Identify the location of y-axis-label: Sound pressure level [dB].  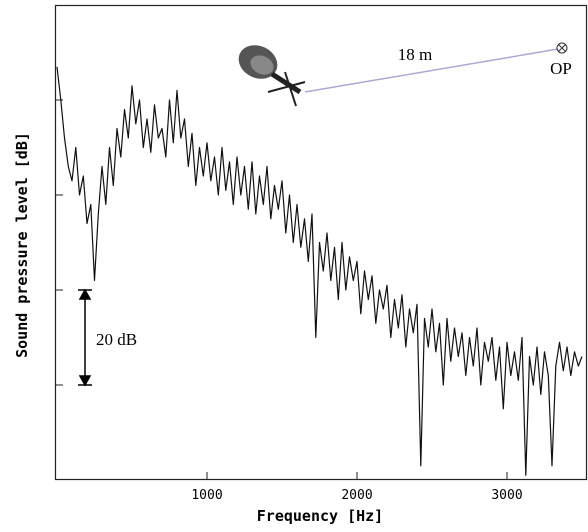
(22, 245).